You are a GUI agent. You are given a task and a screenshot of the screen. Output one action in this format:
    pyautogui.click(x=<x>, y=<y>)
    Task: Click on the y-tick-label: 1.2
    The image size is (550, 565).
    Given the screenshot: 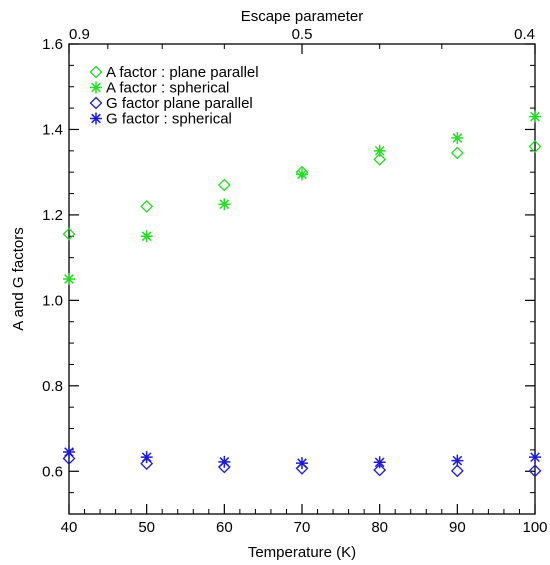 What is the action you would take?
    pyautogui.click(x=52, y=215)
    